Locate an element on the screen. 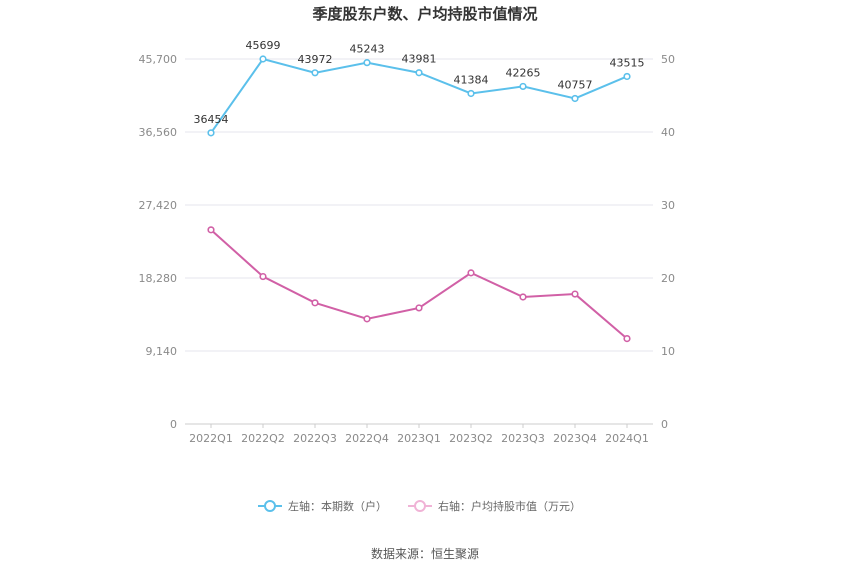 Image resolution: width=850 pixels, height=575 pixels. legend-label-households: 左轴：本期数（户） is located at coordinates (337, 506).